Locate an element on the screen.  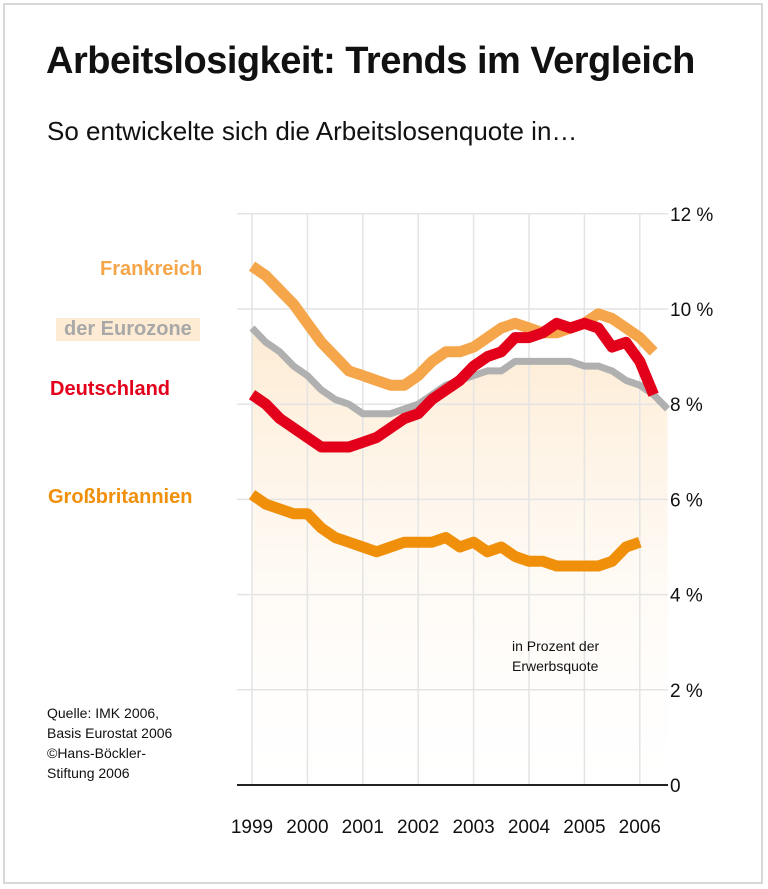
source-line: Basis Eurostat 2006 is located at coordinates (110, 733).